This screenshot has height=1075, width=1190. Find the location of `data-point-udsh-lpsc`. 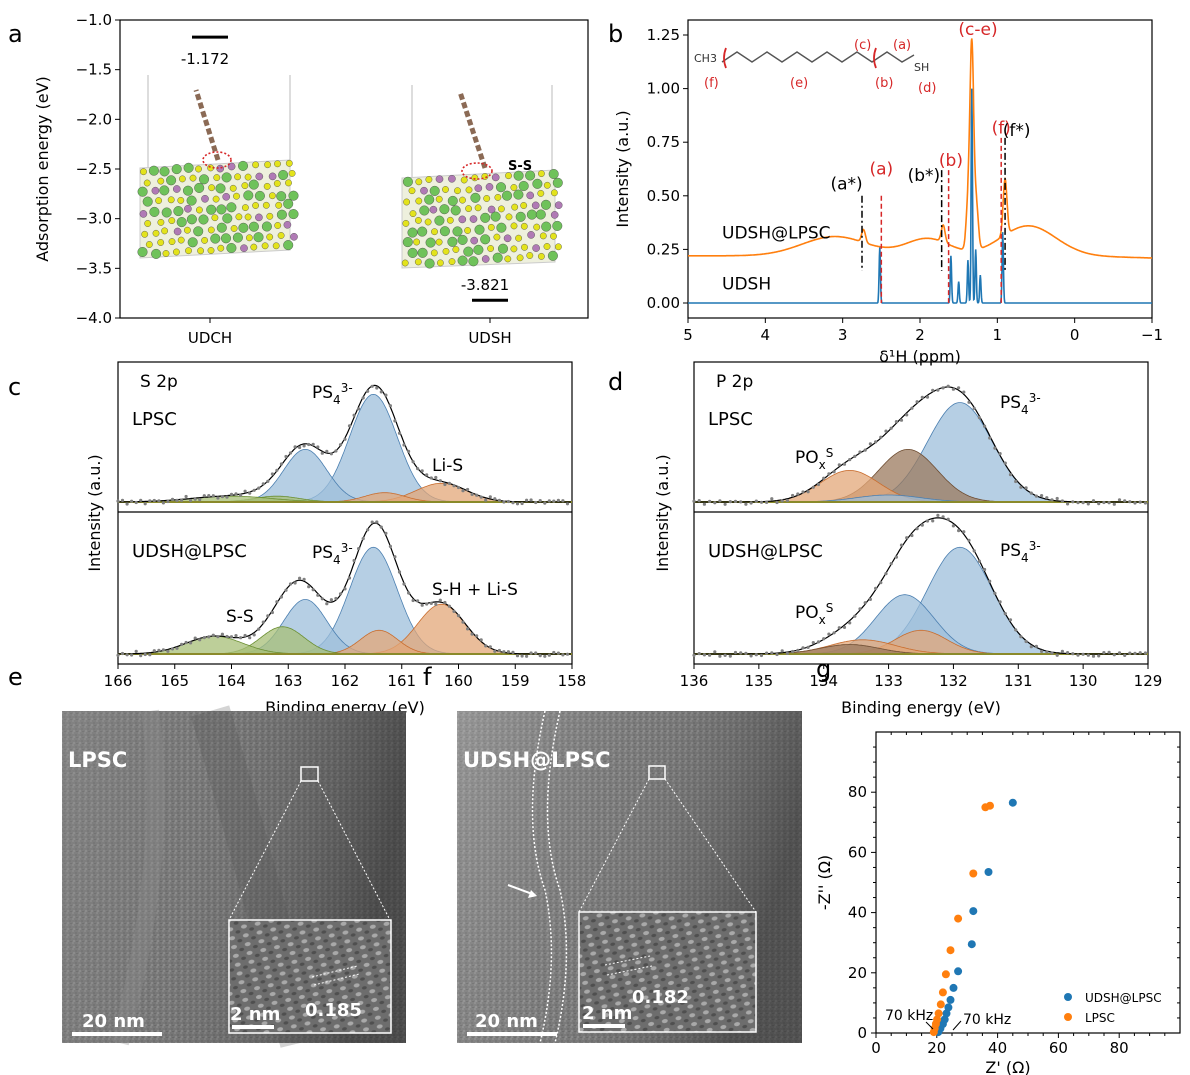

data-point-udsh-lpsc is located at coordinates (988, 872).